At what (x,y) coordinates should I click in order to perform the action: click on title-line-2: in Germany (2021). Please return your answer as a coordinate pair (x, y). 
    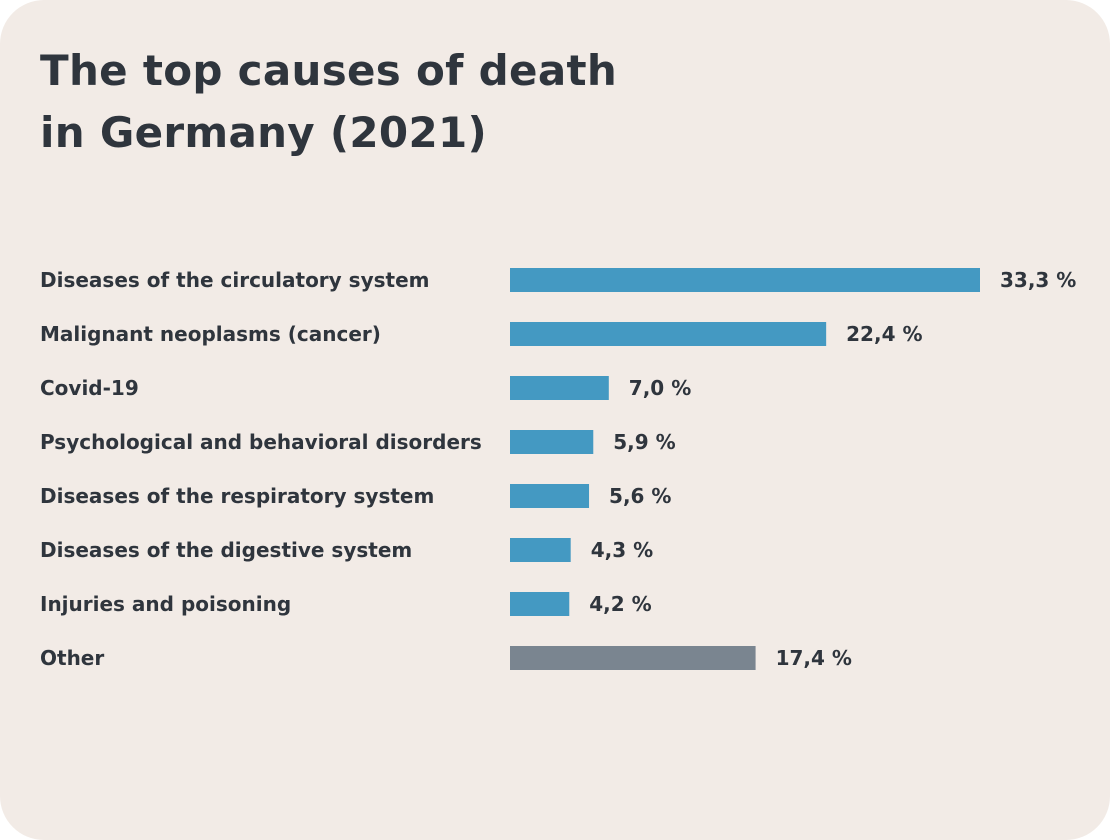
    Looking at the image, I should click on (263, 132).